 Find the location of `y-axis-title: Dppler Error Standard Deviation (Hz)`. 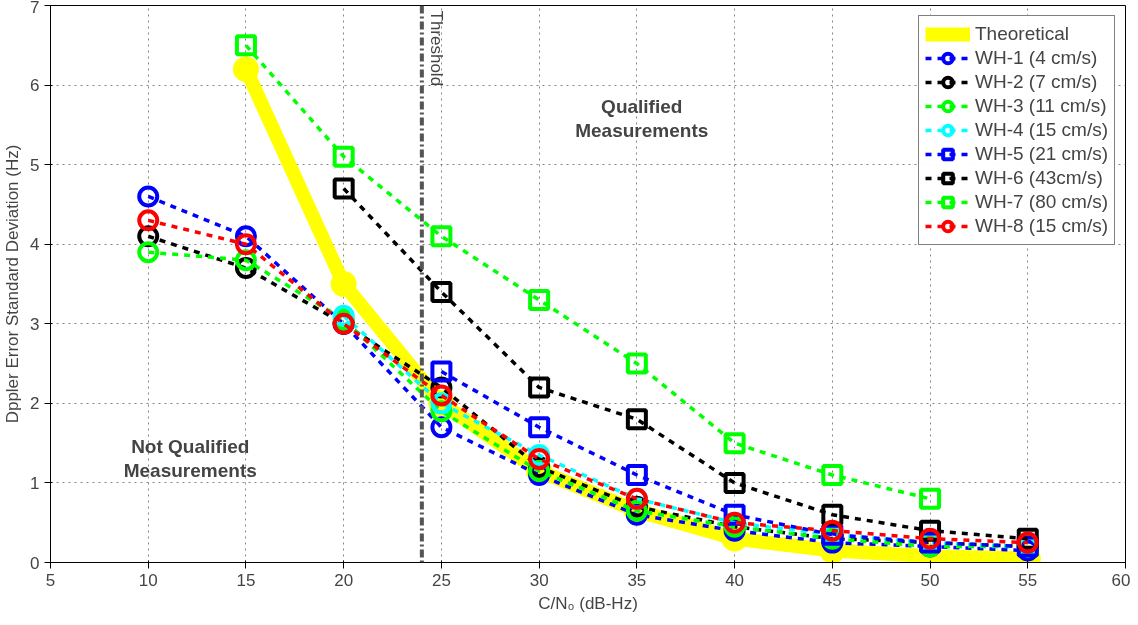

y-axis-title: Dppler Error Standard Deviation (Hz) is located at coordinates (13, 284).